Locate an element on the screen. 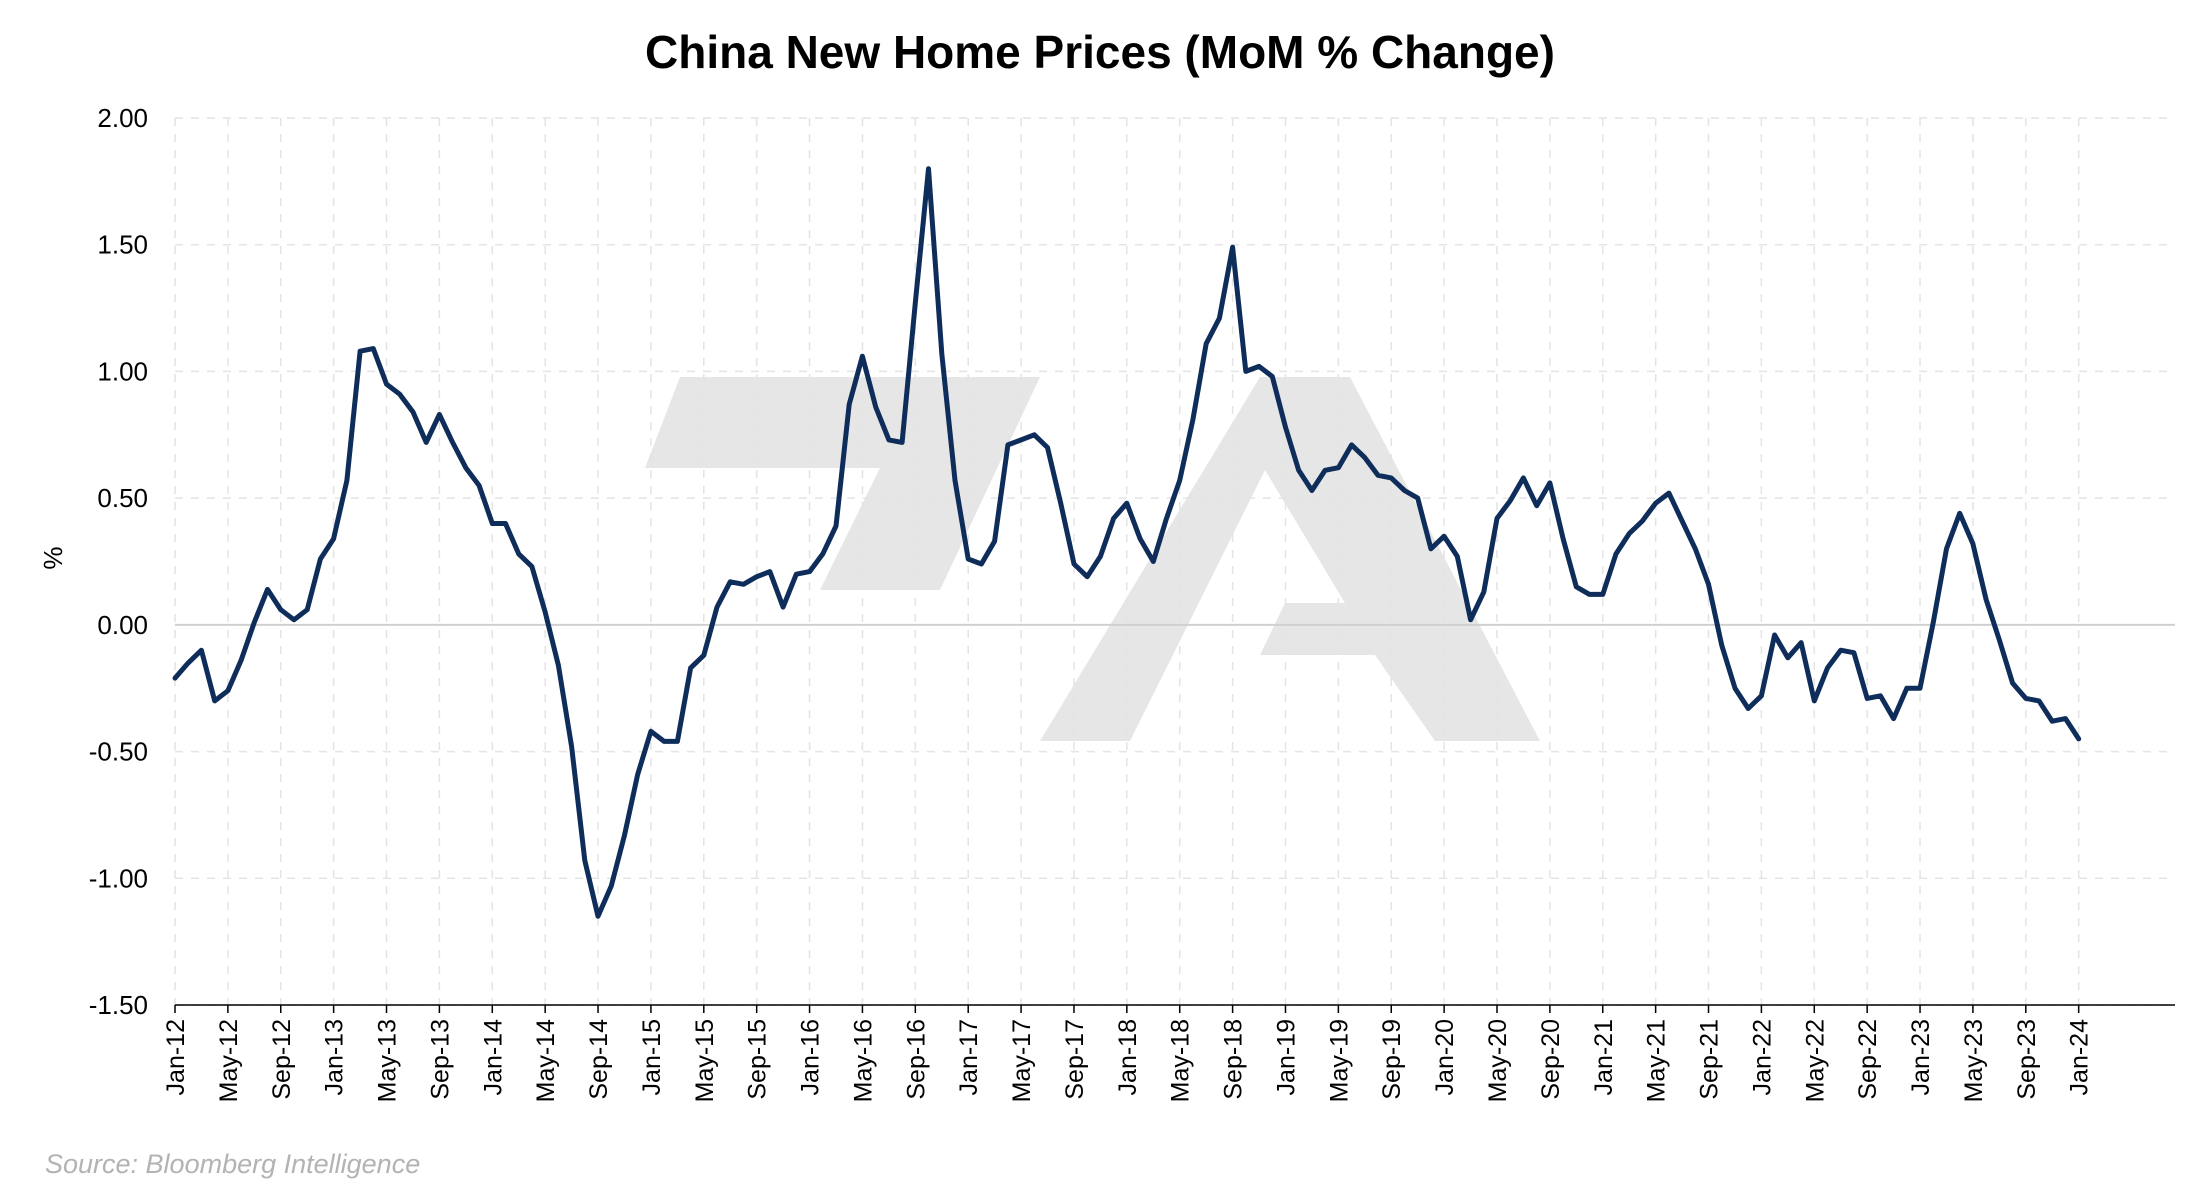  x-tick-label: May-12 is located at coordinates (229, 1060).